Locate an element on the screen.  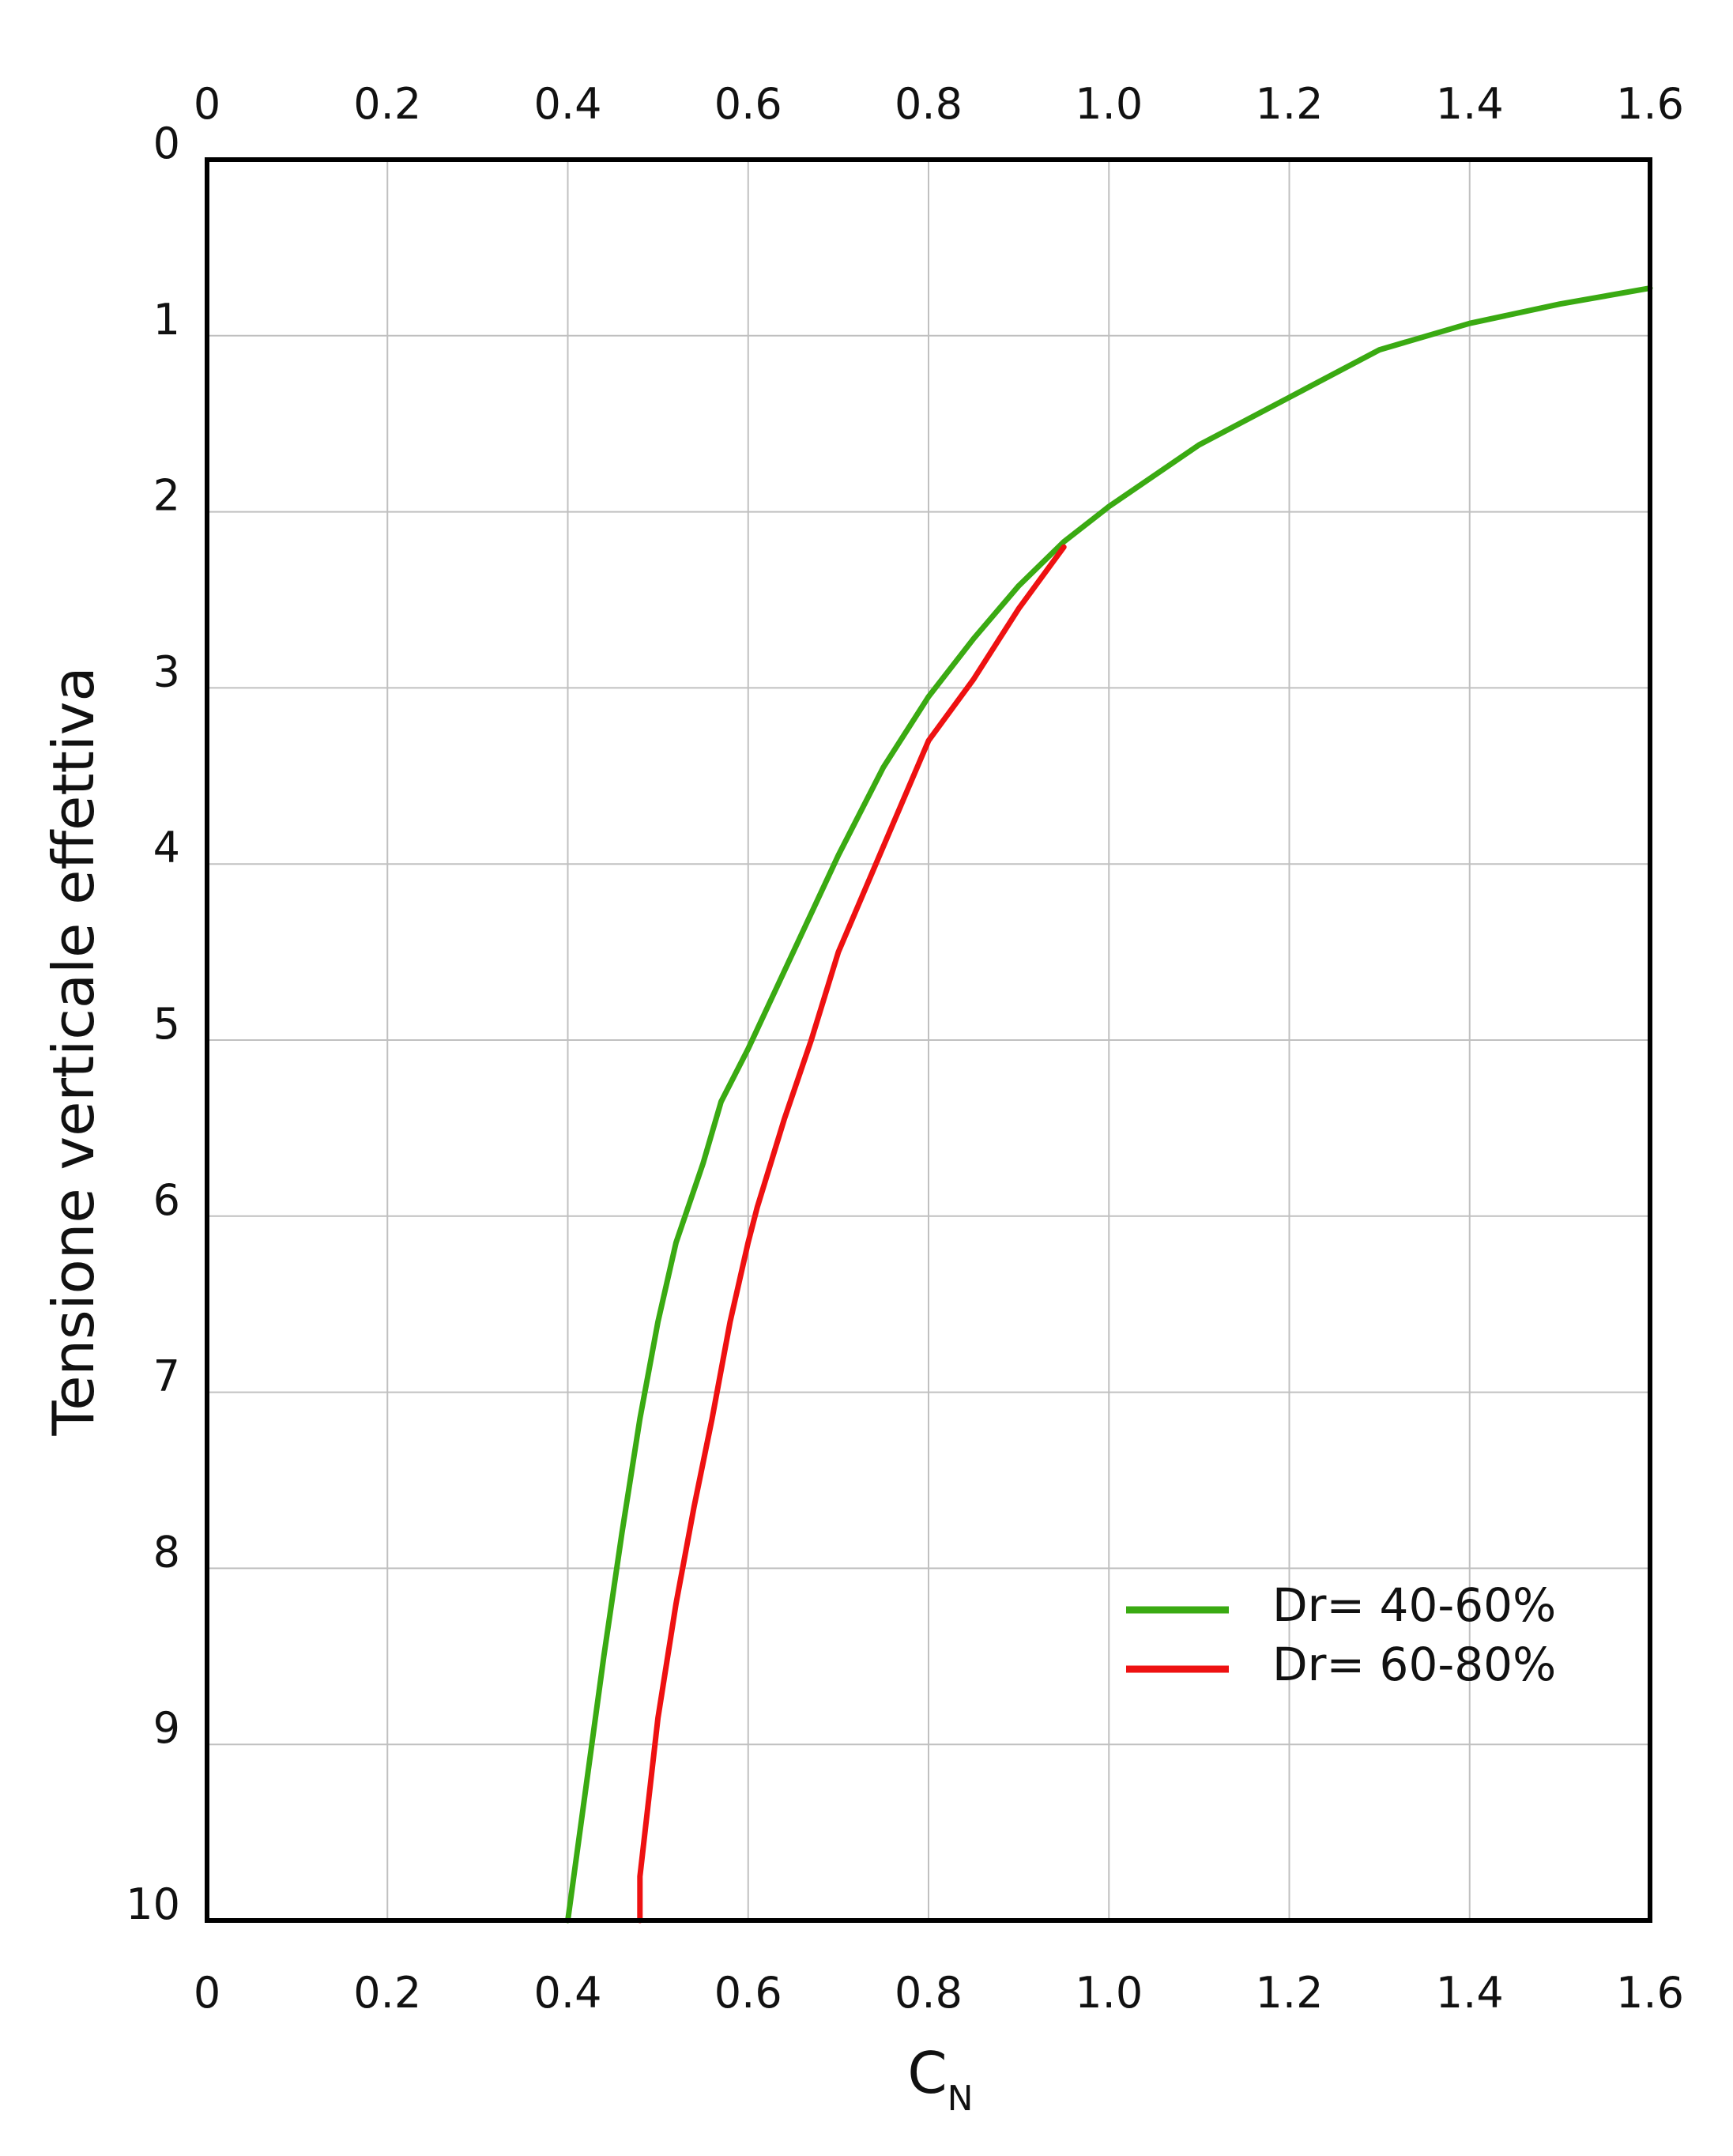
y-tick-label: 9 is located at coordinates (166, 1728).